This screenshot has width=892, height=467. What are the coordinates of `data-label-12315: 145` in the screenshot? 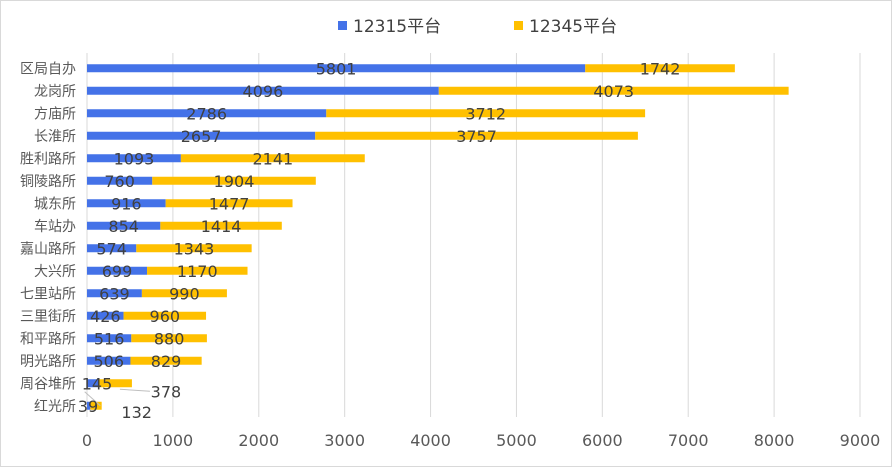 It's located at (97, 383).